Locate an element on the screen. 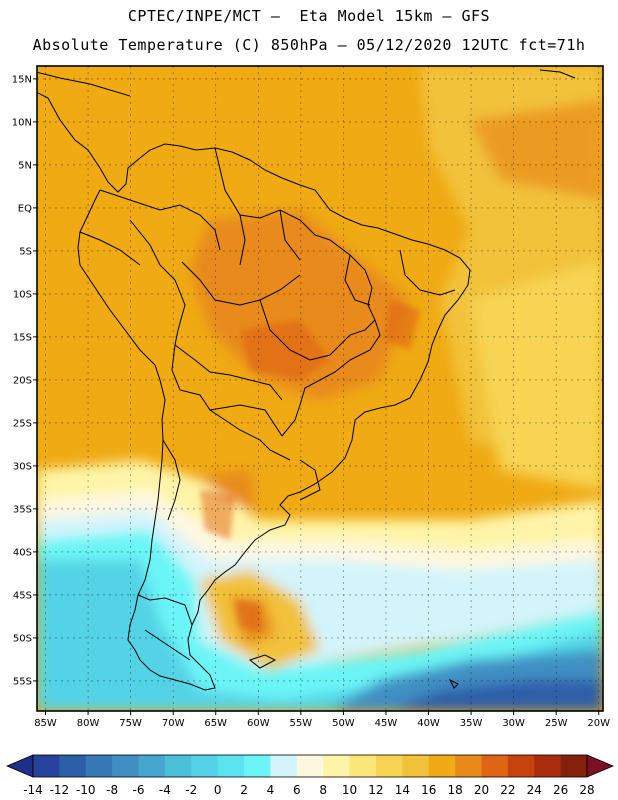  colorbar-tick-label: 22 is located at coordinates (507, 790).